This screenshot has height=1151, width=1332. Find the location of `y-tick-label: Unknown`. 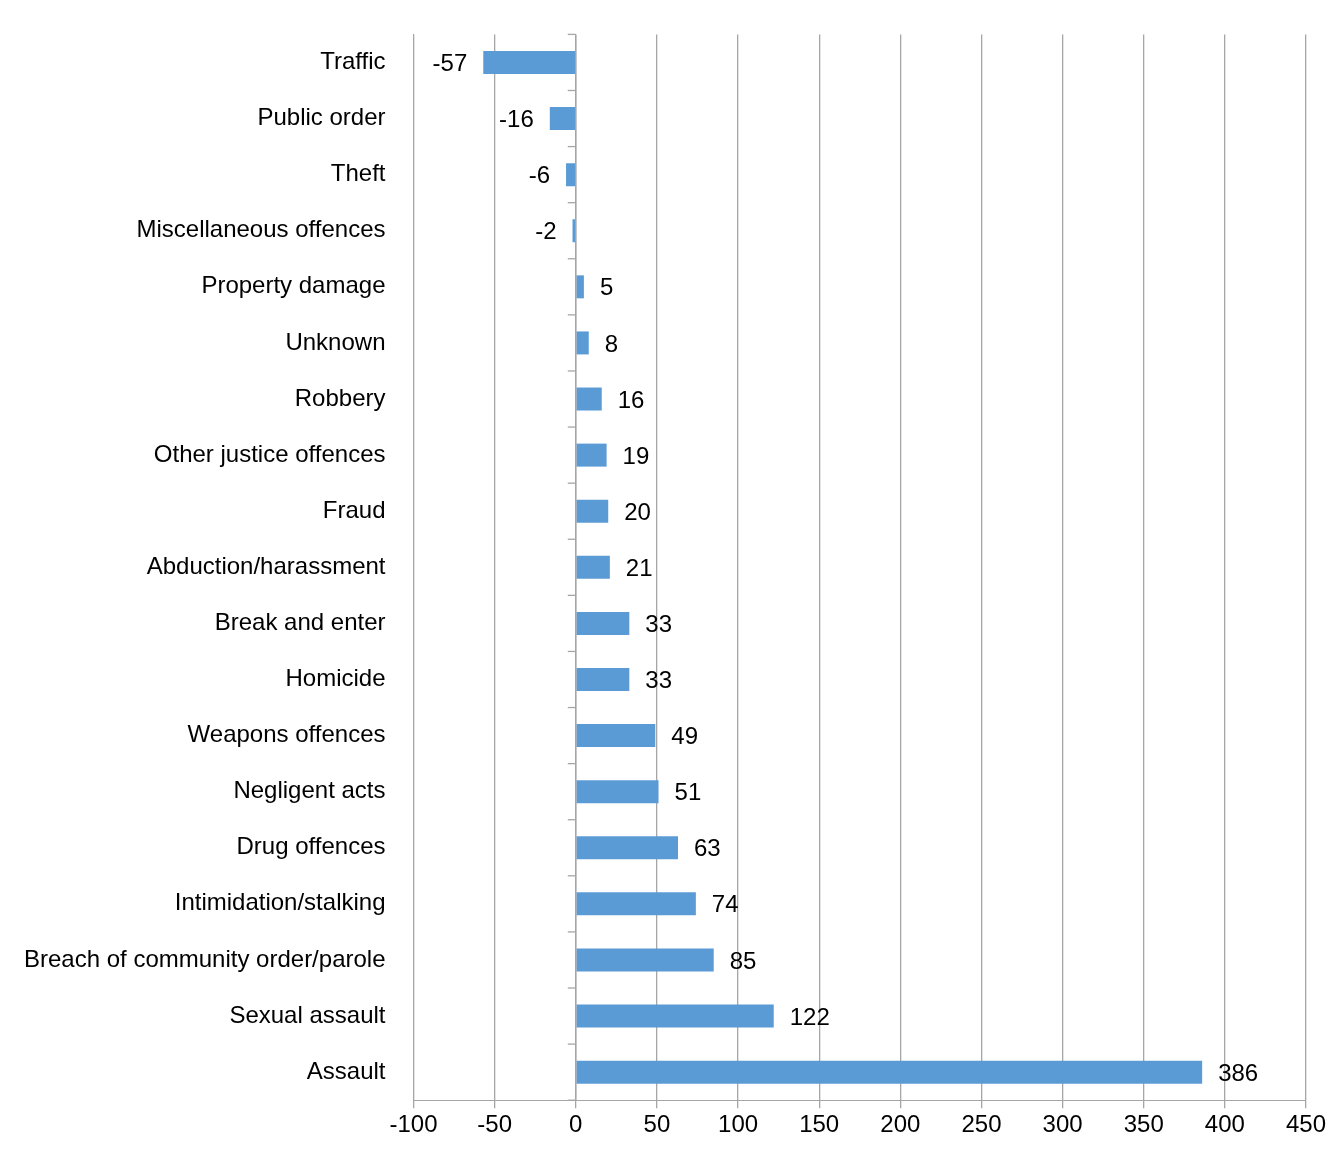

y-tick-label: Unknown is located at coordinates (335, 341).